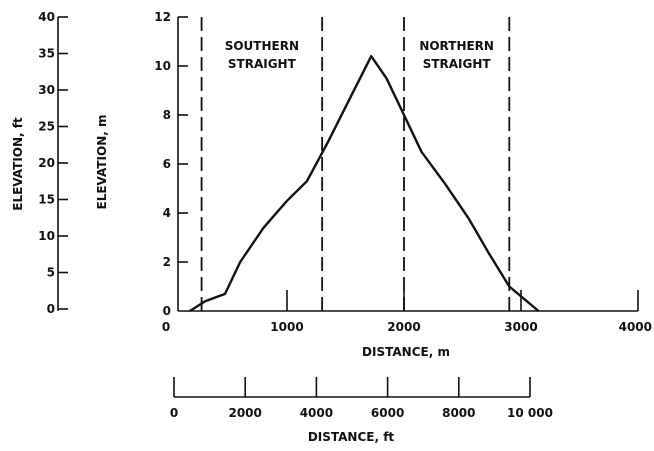 The height and width of the screenshot is (451, 654). What do you see at coordinates (167, 213) in the screenshot?
I see `y-tick-label: 4` at bounding box center [167, 213].